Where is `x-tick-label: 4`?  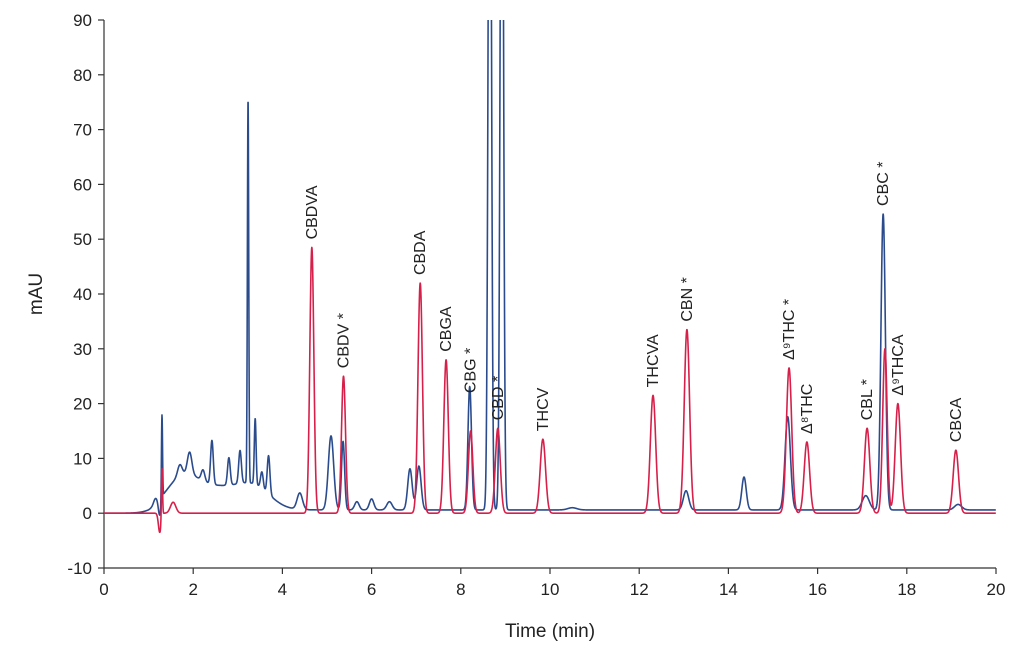
x-tick-label: 4 is located at coordinates (282, 589).